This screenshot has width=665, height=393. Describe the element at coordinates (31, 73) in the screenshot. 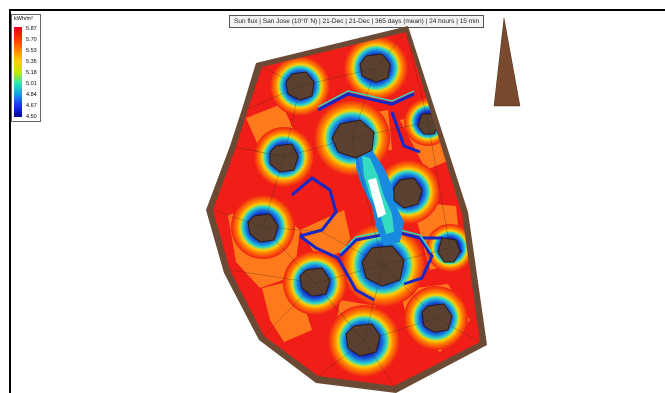

I see `legend-label: 5.18` at that location.